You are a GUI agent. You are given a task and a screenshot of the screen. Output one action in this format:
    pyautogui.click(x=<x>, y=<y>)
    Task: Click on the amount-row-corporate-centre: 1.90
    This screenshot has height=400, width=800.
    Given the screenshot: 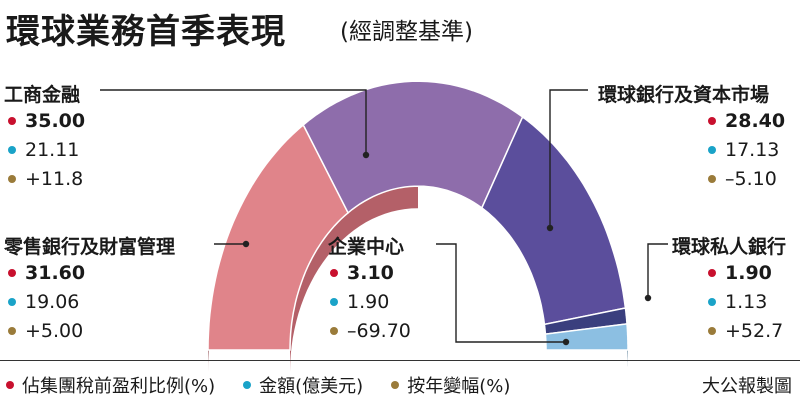 What is the action you would take?
    pyautogui.click(x=359, y=302)
    